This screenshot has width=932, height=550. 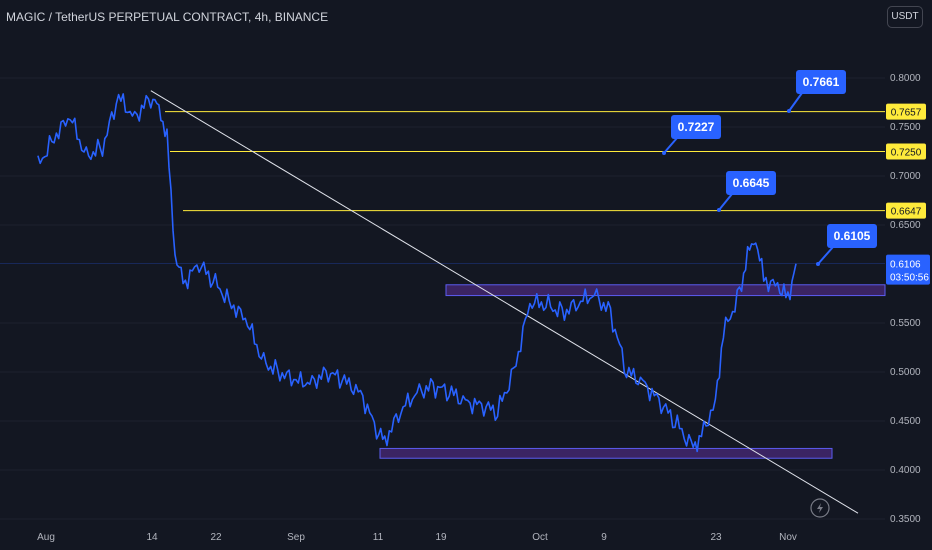 What do you see at coordinates (905, 176) in the screenshot?
I see `y-tick-label: 0.7000` at bounding box center [905, 176].